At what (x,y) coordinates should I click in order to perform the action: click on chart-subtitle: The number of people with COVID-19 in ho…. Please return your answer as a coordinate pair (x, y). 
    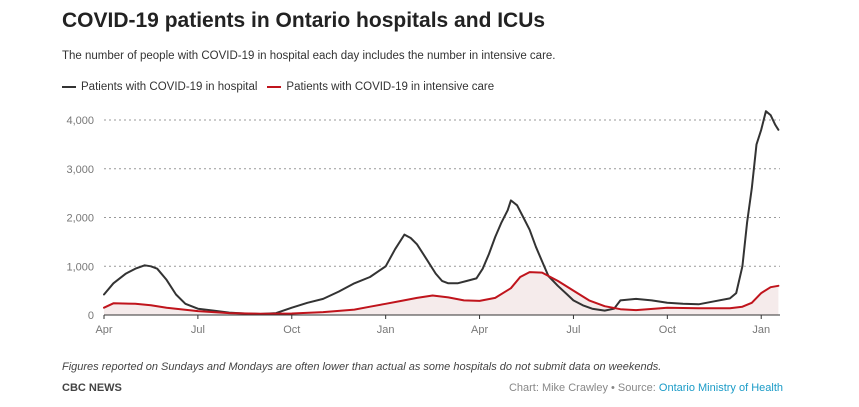
    Looking at the image, I should click on (309, 56).